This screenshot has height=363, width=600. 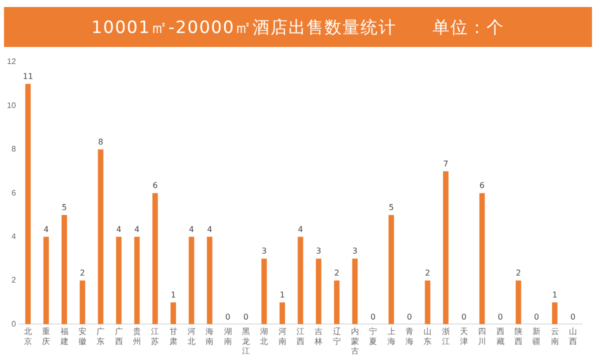 What do you see at coordinates (13, 193) in the screenshot?
I see `y-tick-label: 6` at bounding box center [13, 193].